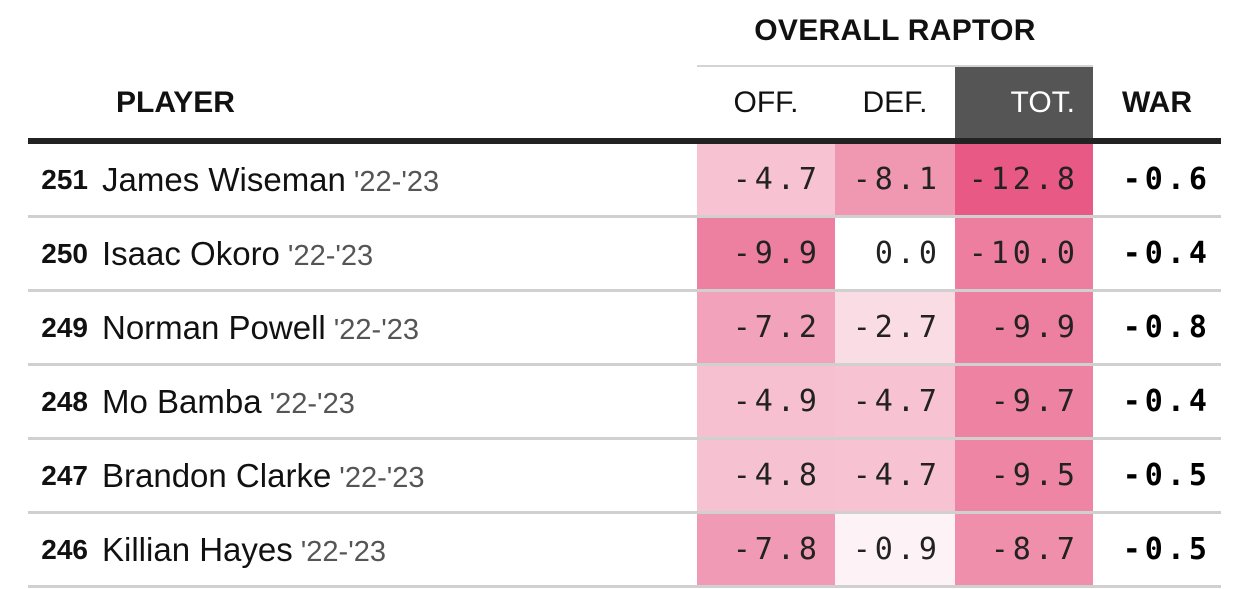  Describe the element at coordinates (895, 102) in the screenshot. I see `column-header-def: DEF.` at that location.